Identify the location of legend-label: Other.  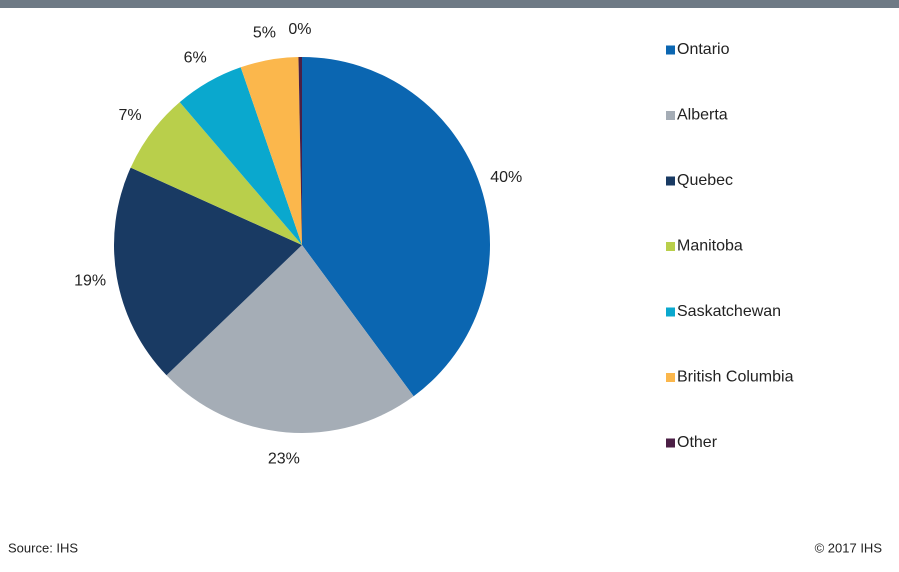
(697, 442).